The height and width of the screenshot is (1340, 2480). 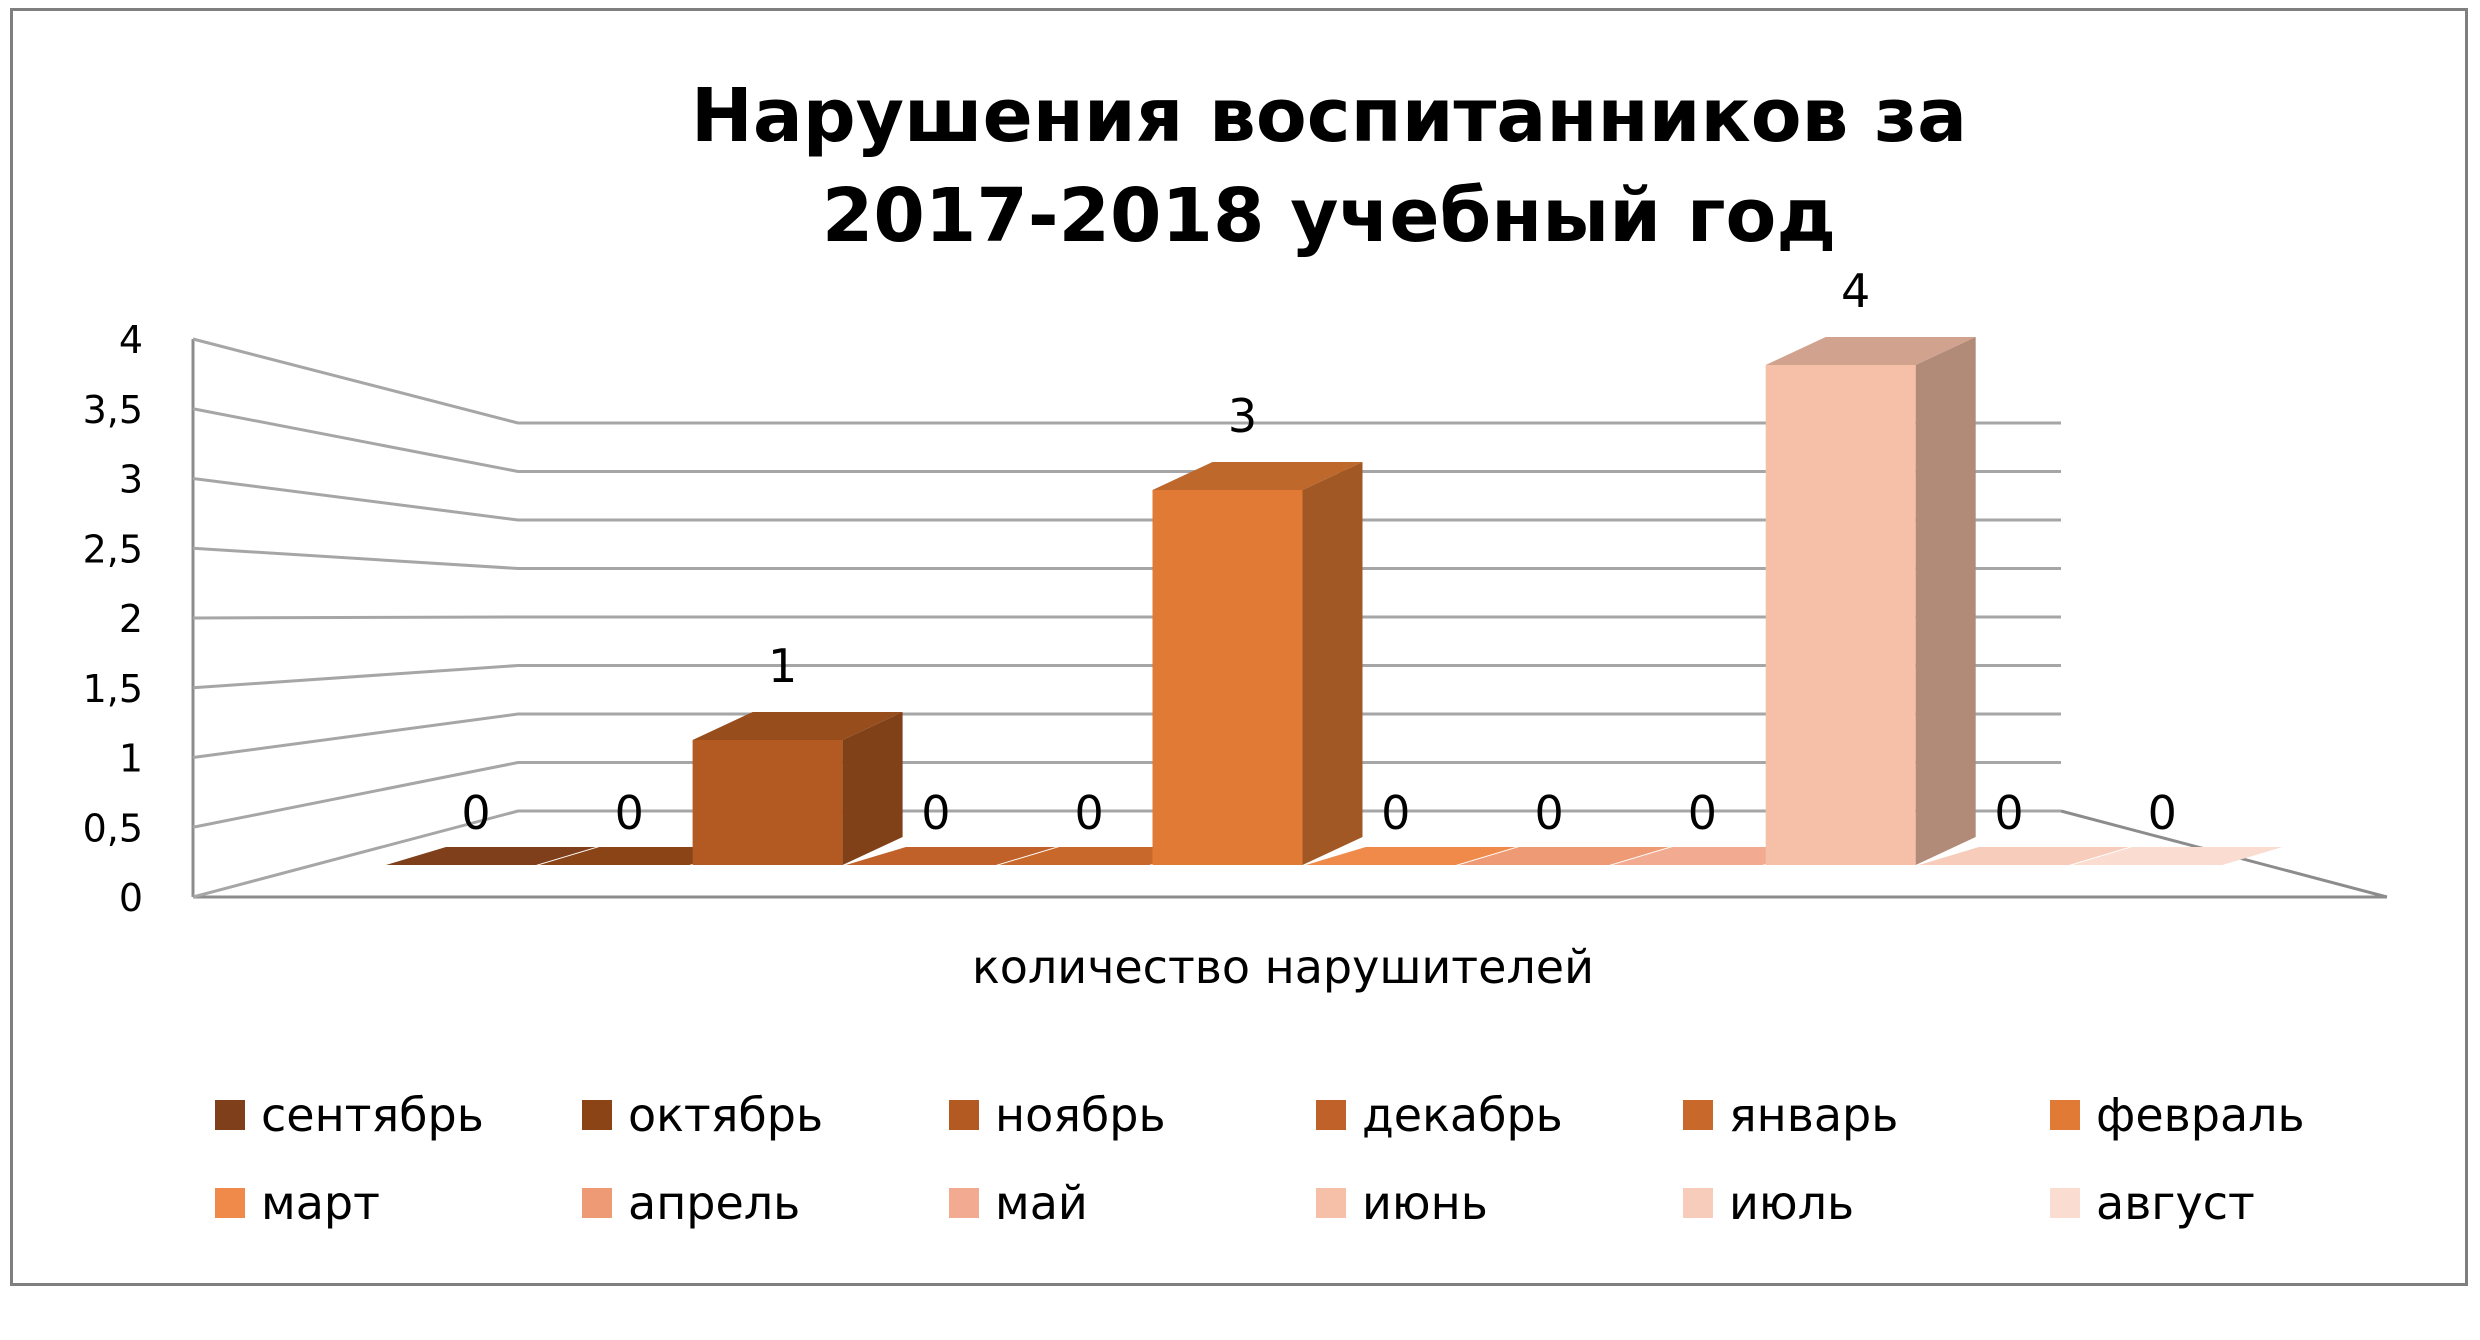 I want to click on legend-label: сентябрь, so click(x=372, y=1115).